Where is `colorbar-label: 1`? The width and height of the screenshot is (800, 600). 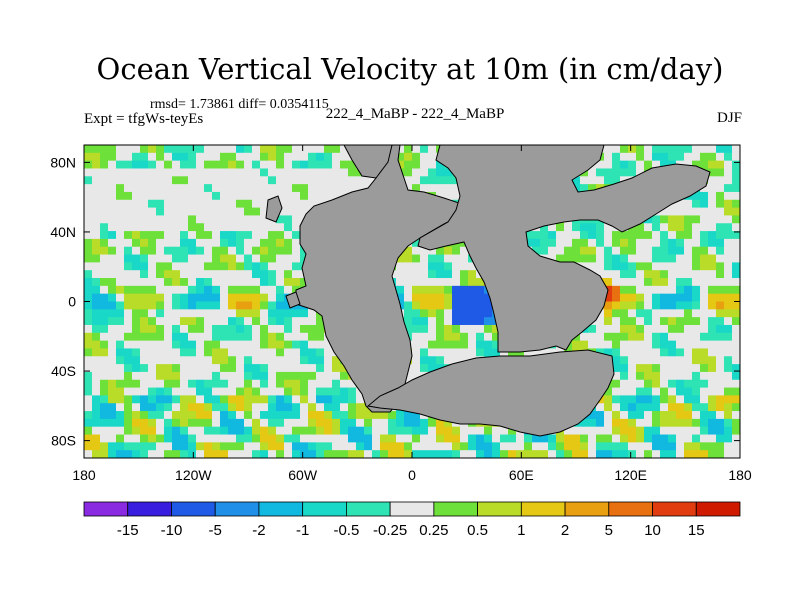
colorbar-label: 1 is located at coordinates (521, 530).